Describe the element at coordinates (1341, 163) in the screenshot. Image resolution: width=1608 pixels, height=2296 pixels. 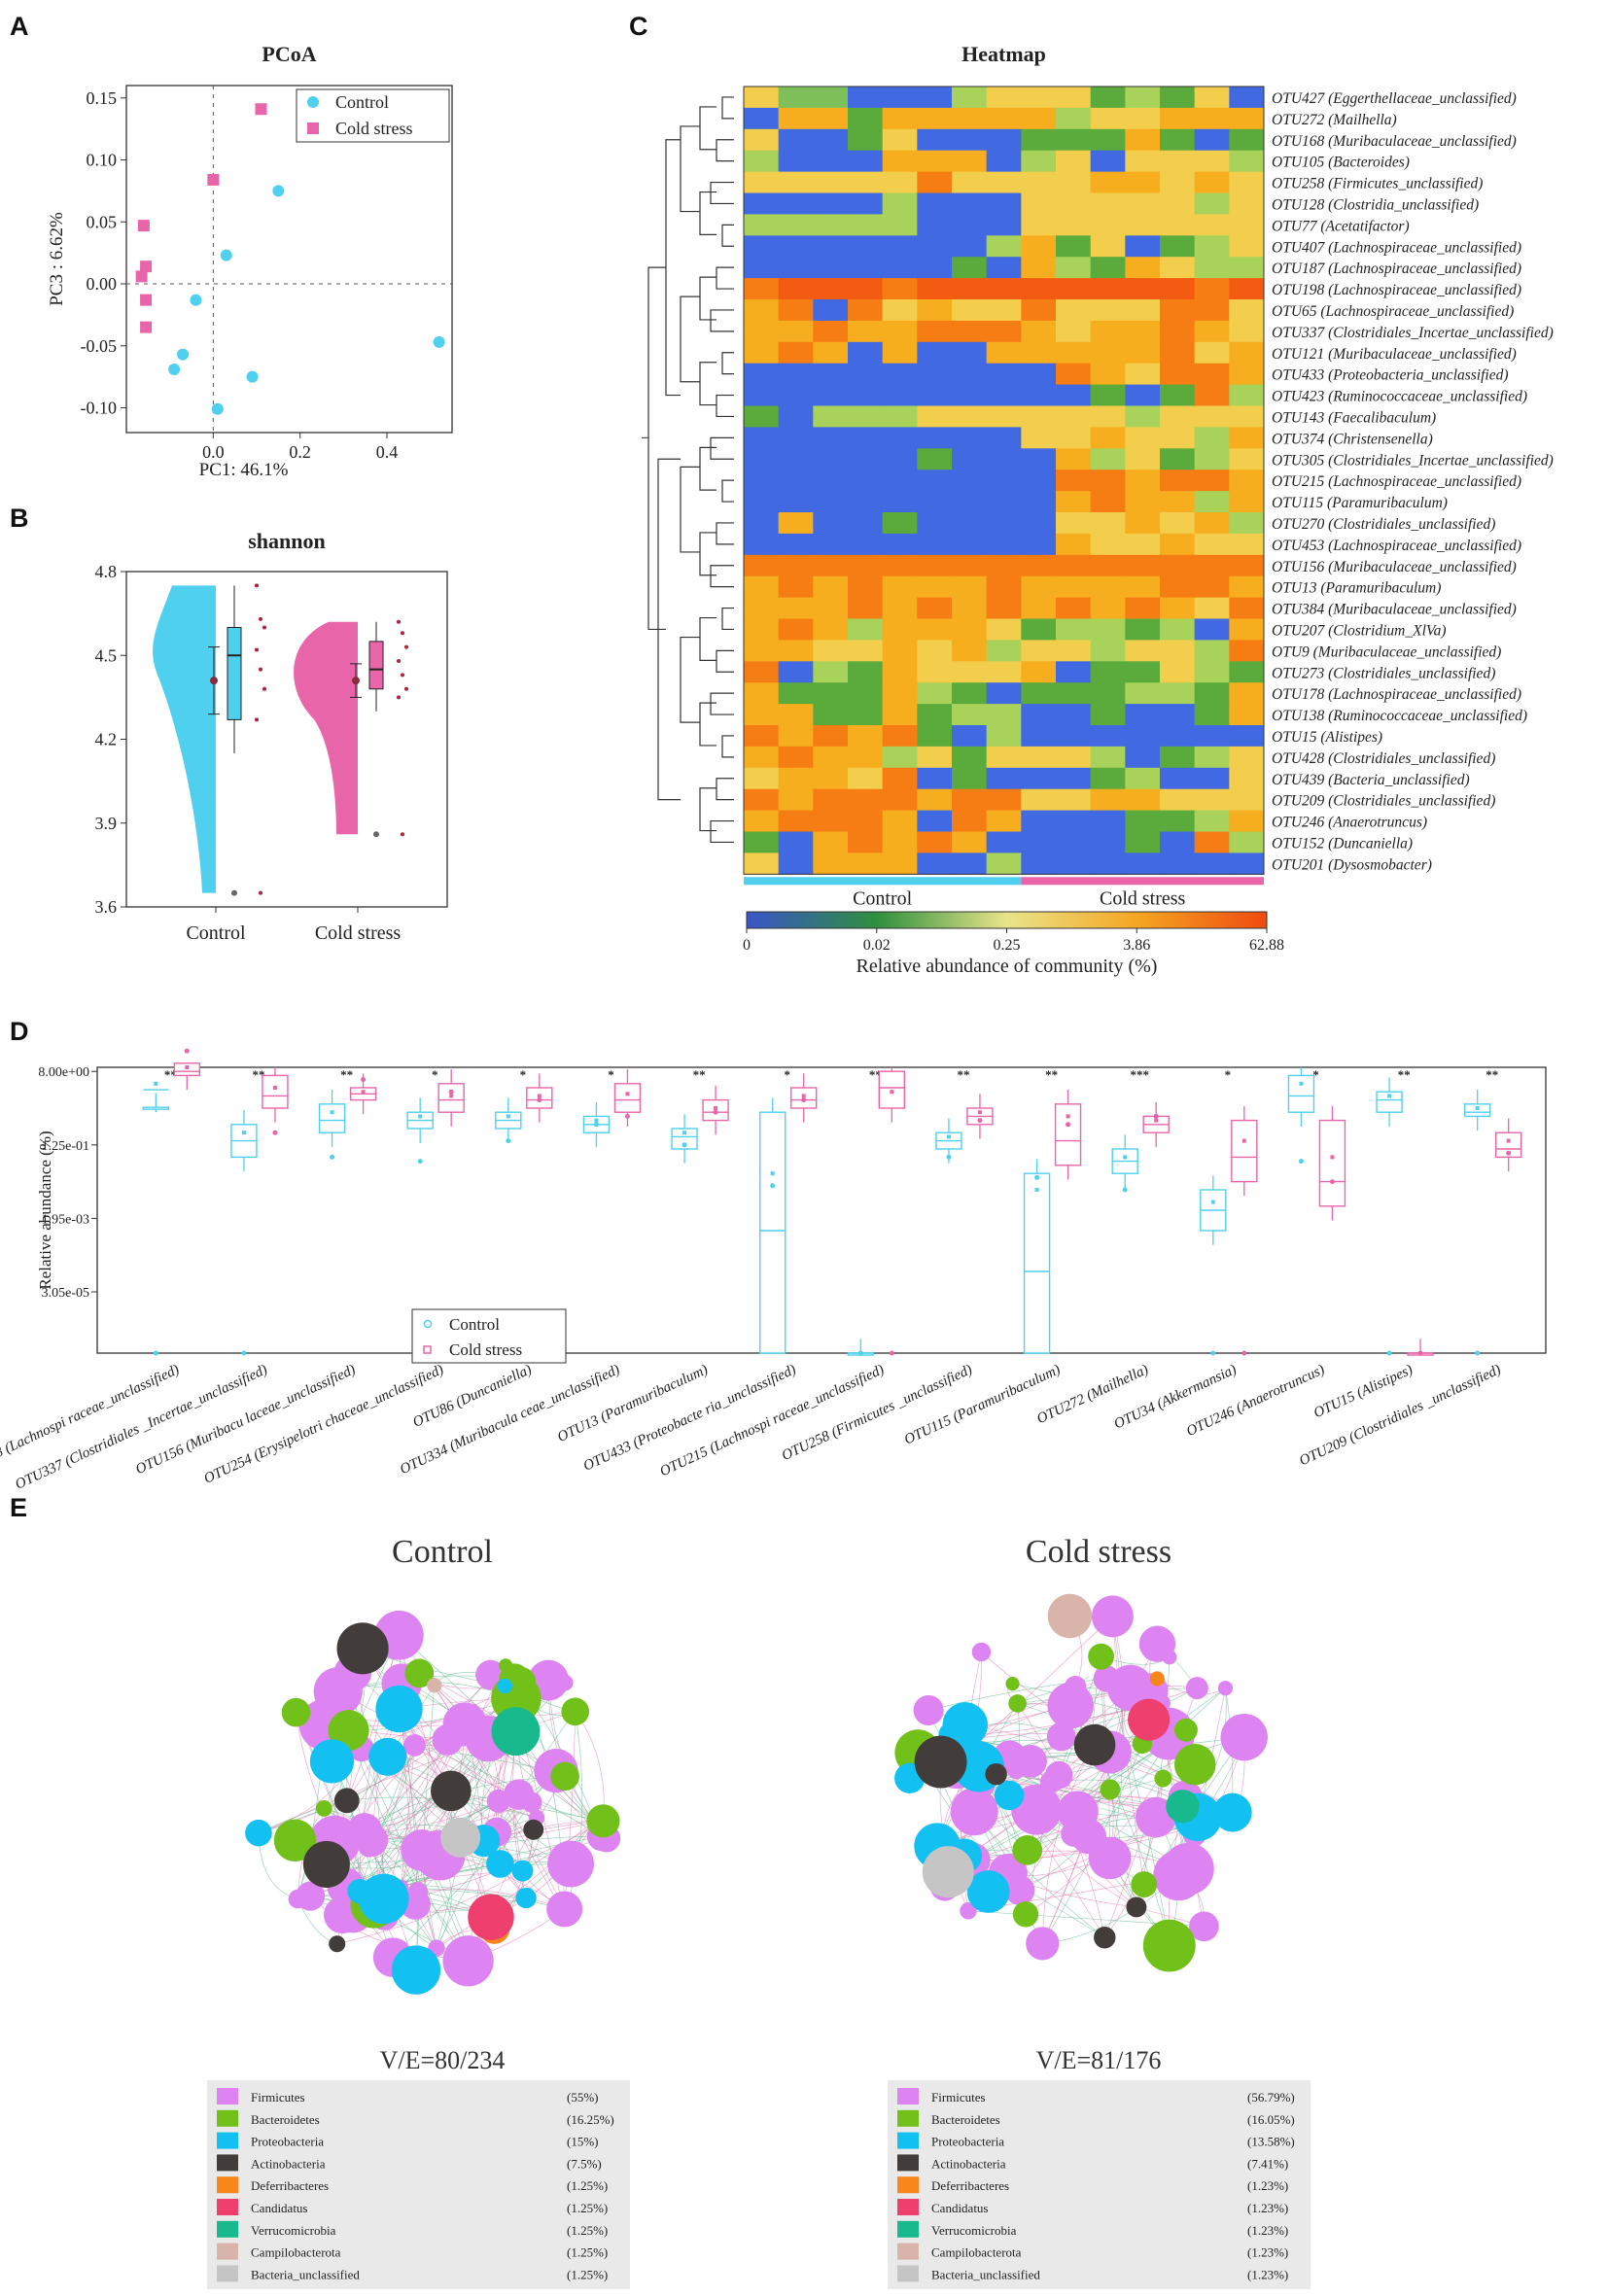
I see `heatmap-row-label: OTU105 (Bacteroides)` at that location.